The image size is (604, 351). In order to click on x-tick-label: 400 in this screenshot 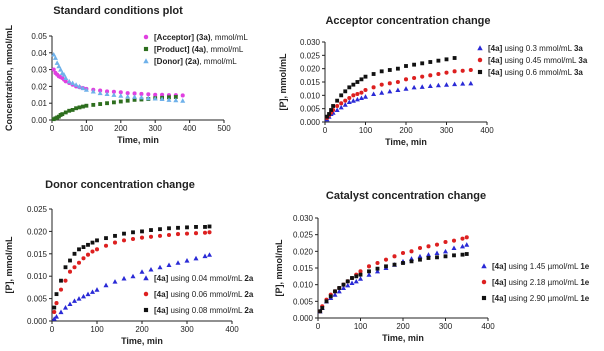, I will do `click(190, 128)`.